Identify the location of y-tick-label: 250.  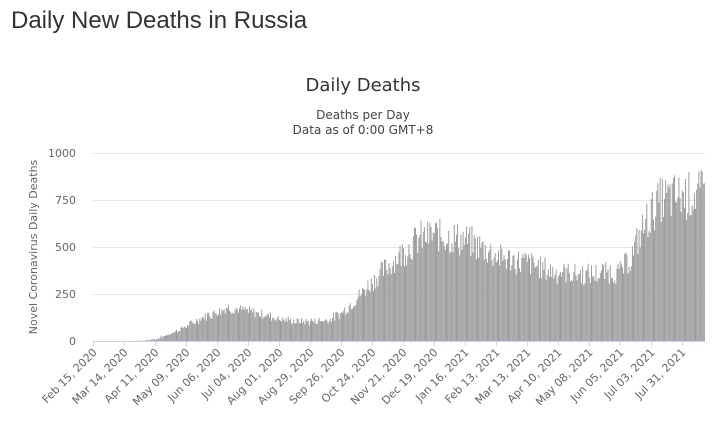
(65, 294).